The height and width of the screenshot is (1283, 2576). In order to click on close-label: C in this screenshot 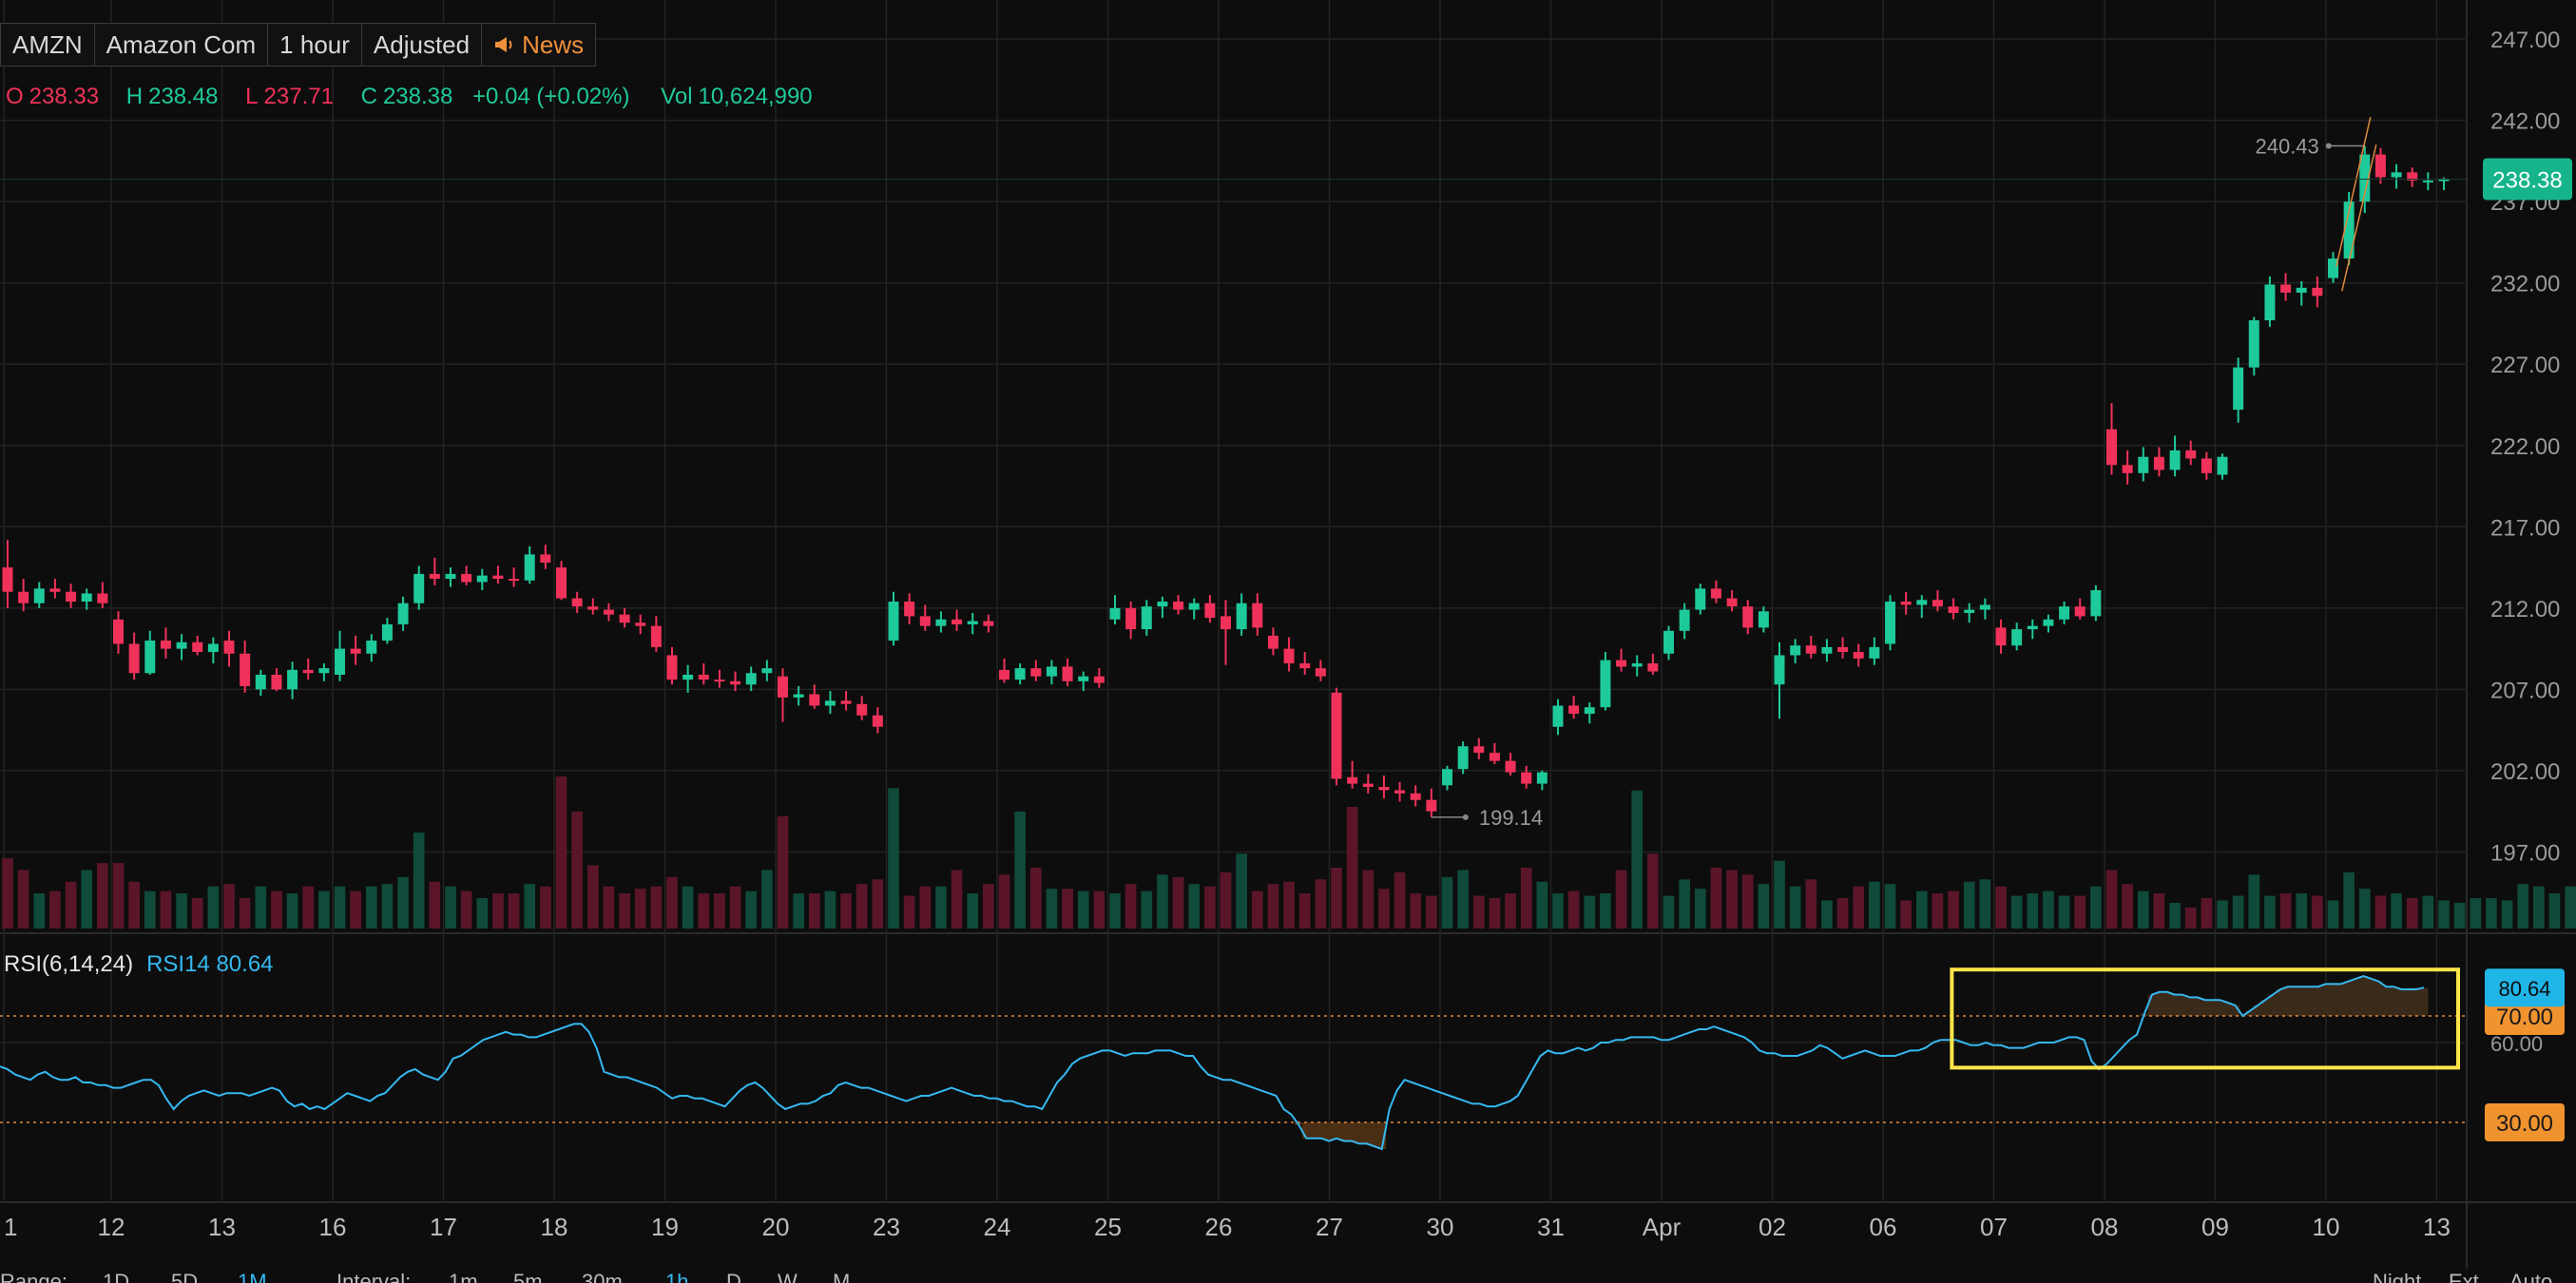, I will do `click(368, 97)`.